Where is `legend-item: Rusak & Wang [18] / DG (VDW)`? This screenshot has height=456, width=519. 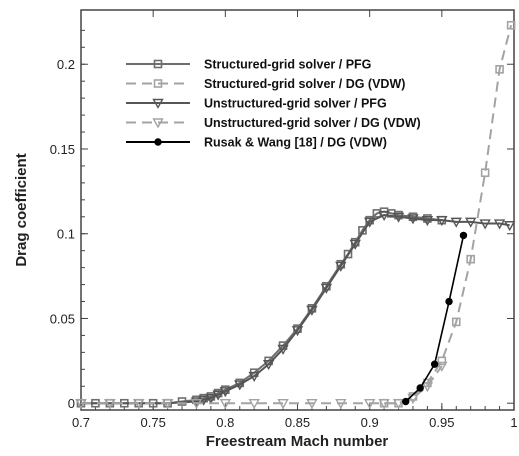
legend-item: Rusak & Wang [18] / DG (VDW) is located at coordinates (256, 143).